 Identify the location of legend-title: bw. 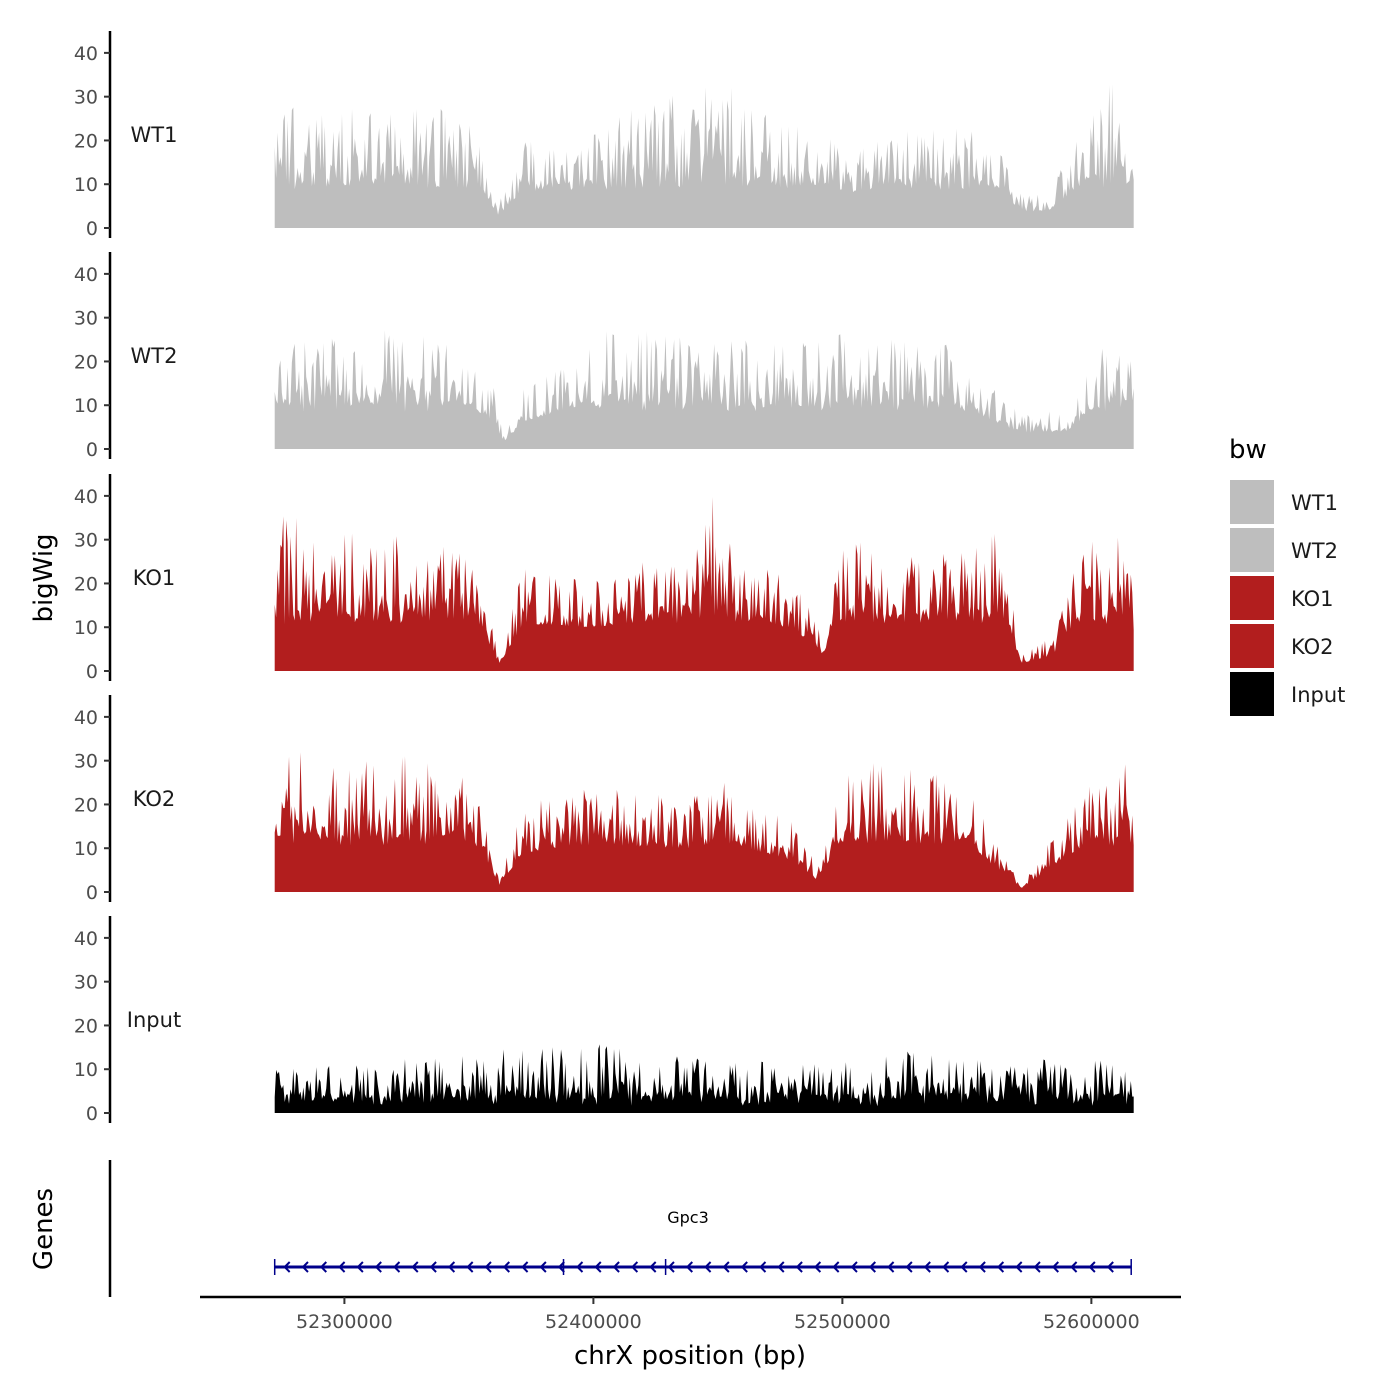
(1248, 450).